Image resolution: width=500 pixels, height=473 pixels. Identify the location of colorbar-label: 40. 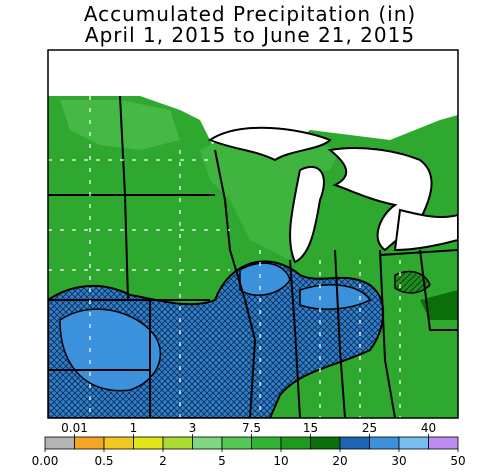
(428, 428).